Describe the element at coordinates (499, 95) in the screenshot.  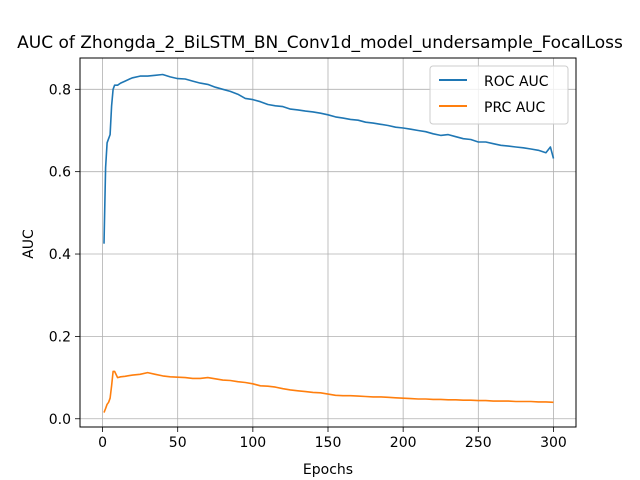
I see `legend: ROC AUC PRC AUC` at that location.